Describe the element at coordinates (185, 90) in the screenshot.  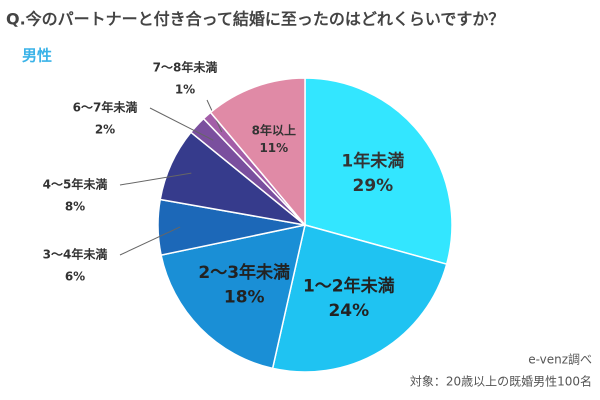
I see `value-label: 1%` at that location.